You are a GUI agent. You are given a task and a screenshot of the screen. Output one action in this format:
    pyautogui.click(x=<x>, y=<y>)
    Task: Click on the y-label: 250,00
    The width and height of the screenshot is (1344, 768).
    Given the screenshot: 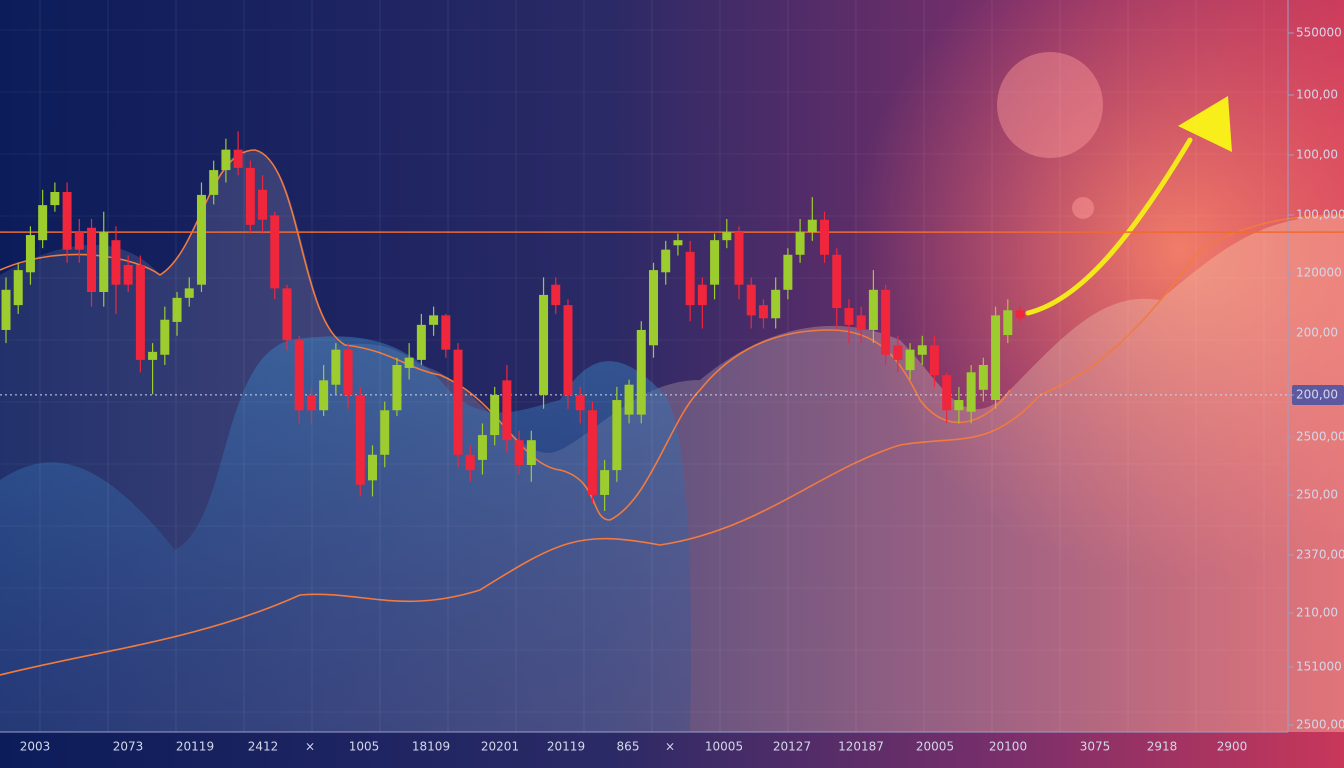 What is the action you would take?
    pyautogui.click(x=1317, y=495)
    